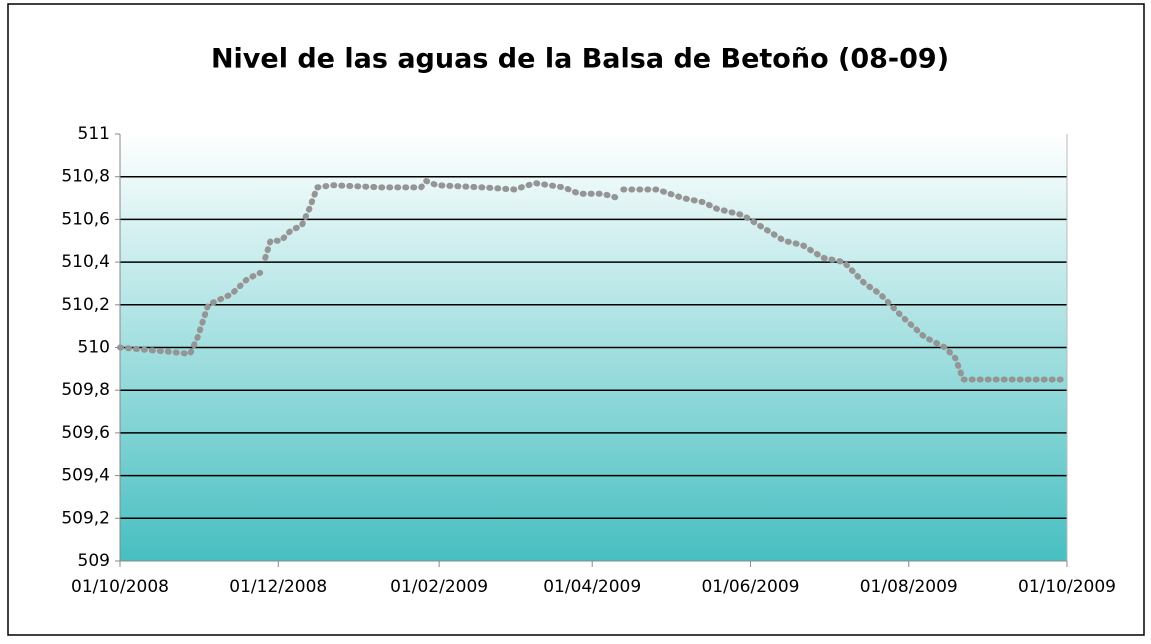 This screenshot has height=644, width=1151. Describe the element at coordinates (85, 305) in the screenshot. I see `y-tick-label: 510,2` at that location.